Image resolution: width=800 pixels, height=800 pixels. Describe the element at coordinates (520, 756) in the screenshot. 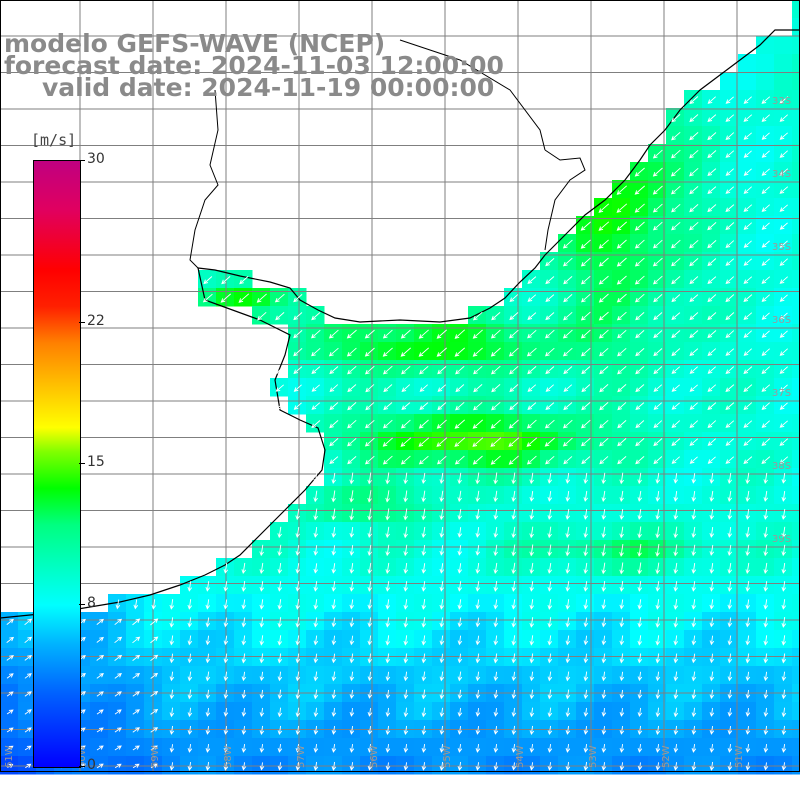

I see `longitude-label: 54W` at that location.